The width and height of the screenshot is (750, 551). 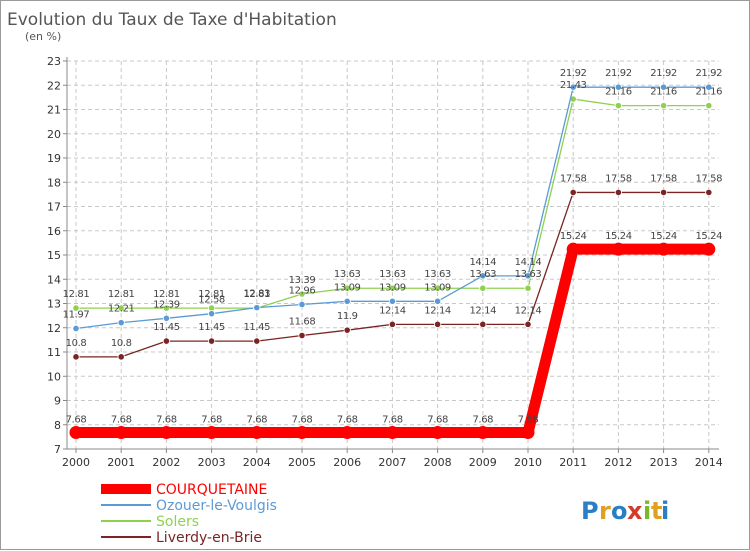 What do you see at coordinates (54, 182) in the screenshot?
I see `y-tick-label: 18` at bounding box center [54, 182].